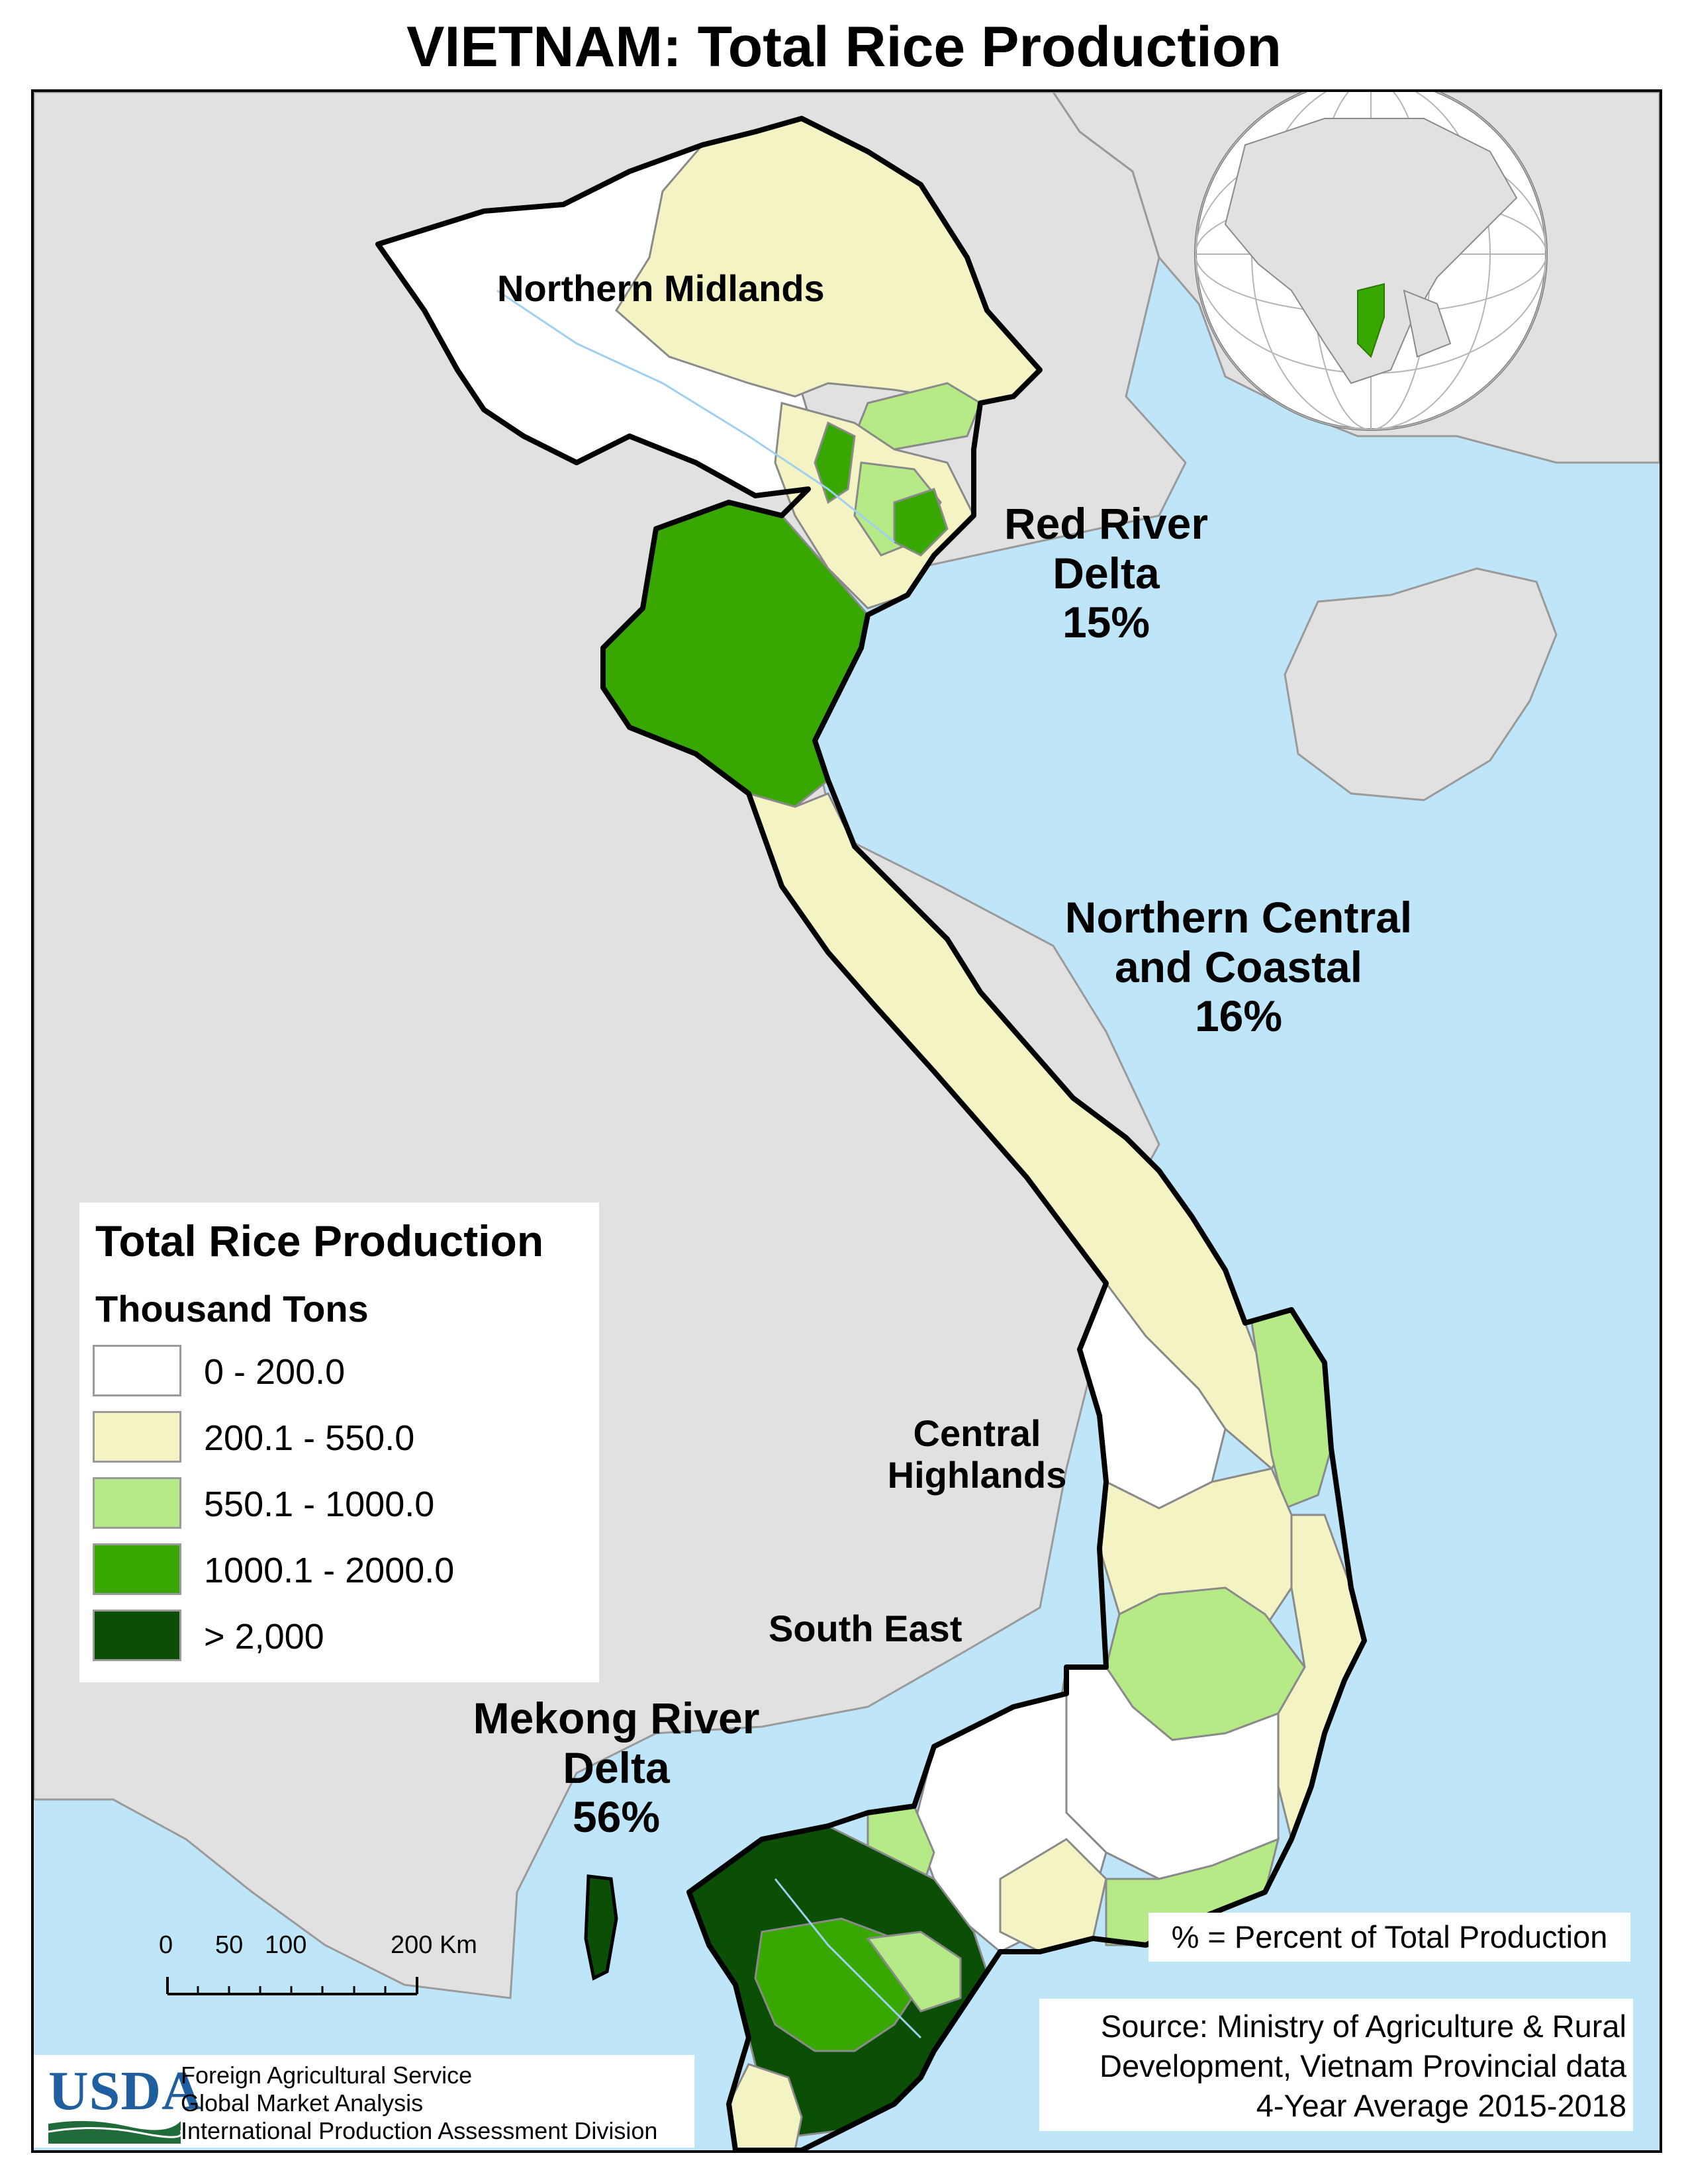 The image size is (1688, 2184). What do you see at coordinates (1106, 523) in the screenshot?
I see `label-red-river-line1: Red River` at bounding box center [1106, 523].